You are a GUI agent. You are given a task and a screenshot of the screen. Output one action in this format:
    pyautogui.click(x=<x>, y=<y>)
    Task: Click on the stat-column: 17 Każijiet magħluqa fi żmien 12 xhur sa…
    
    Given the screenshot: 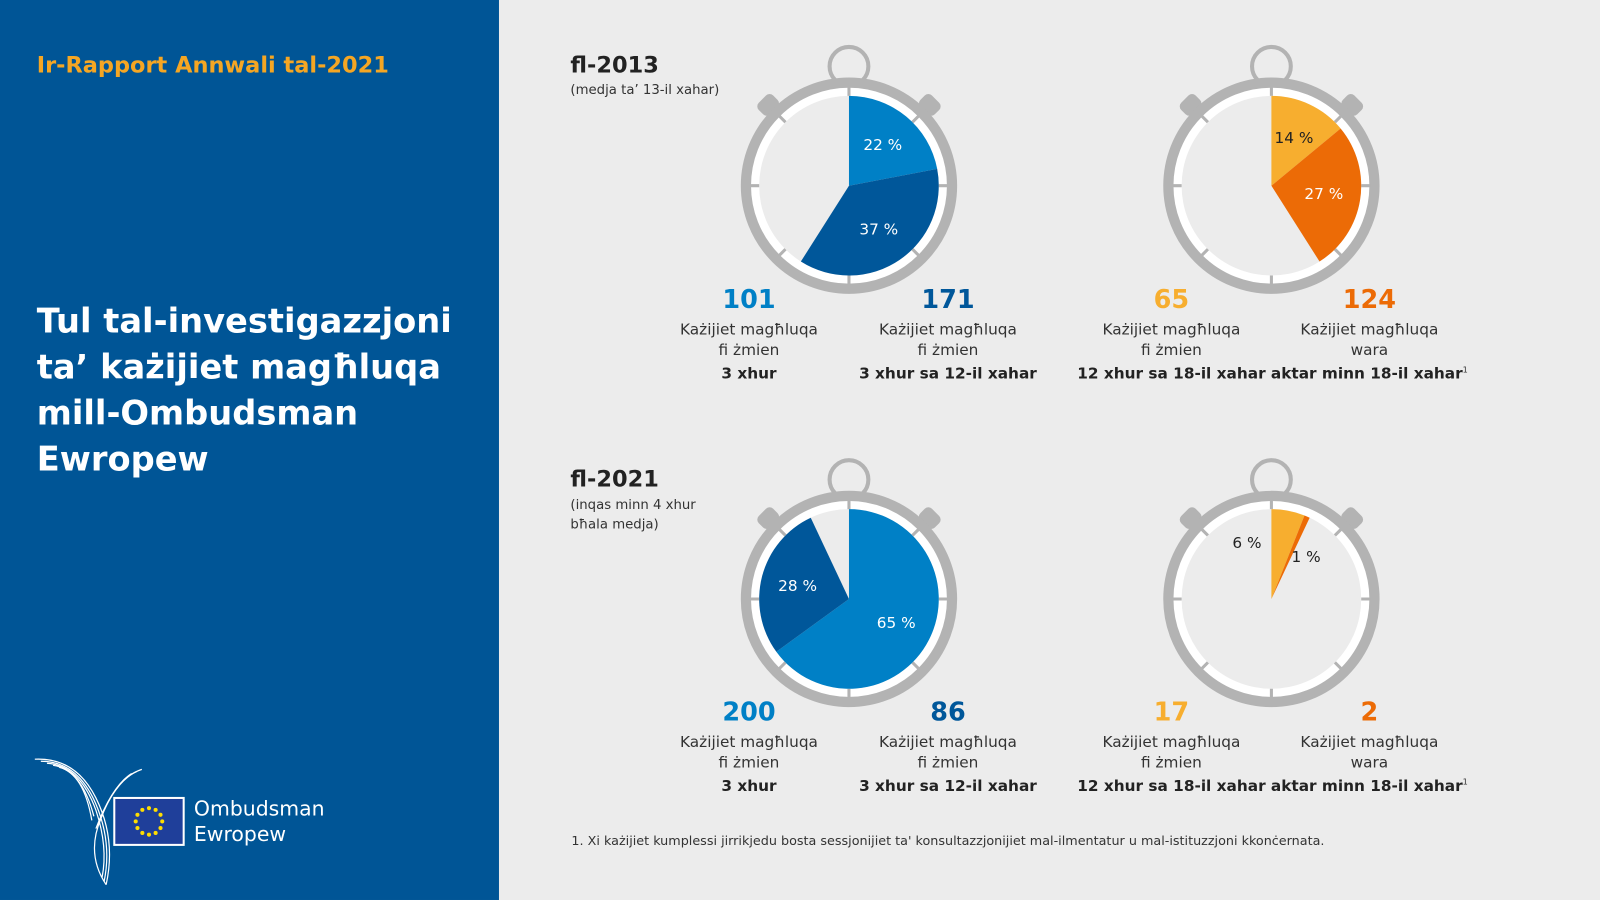 What is the action you would take?
    pyautogui.click(x=1171, y=746)
    